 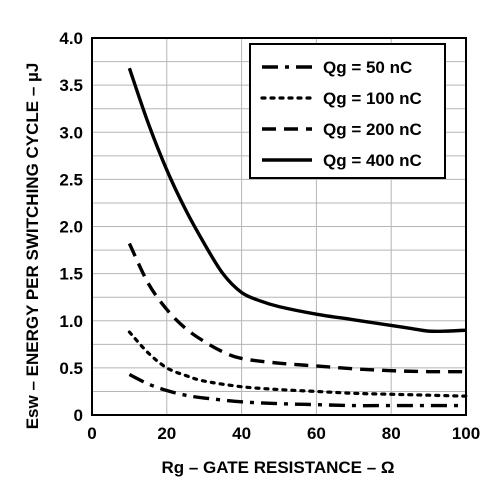 What do you see at coordinates (391, 433) in the screenshot?
I see `x-tick-label: 80` at bounding box center [391, 433].